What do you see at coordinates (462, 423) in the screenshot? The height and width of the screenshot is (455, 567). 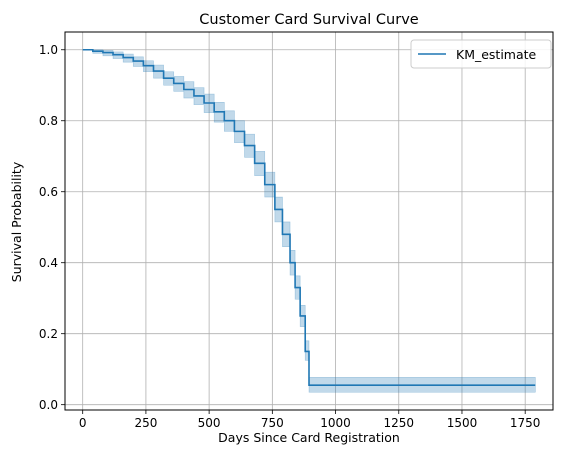 I see `x-tick-label-6: 1500` at bounding box center [462, 423].